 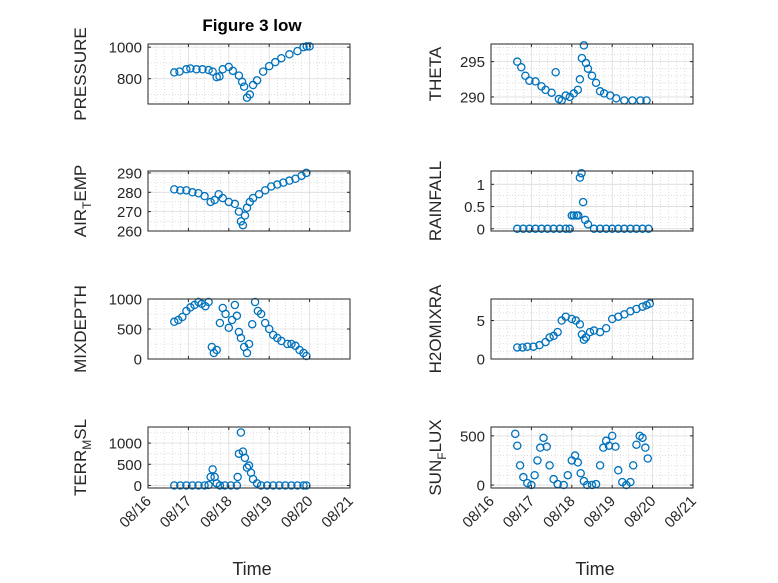 What do you see at coordinates (249, 201) in the screenshot?
I see `panel-air_temp-axes-box` at bounding box center [249, 201].